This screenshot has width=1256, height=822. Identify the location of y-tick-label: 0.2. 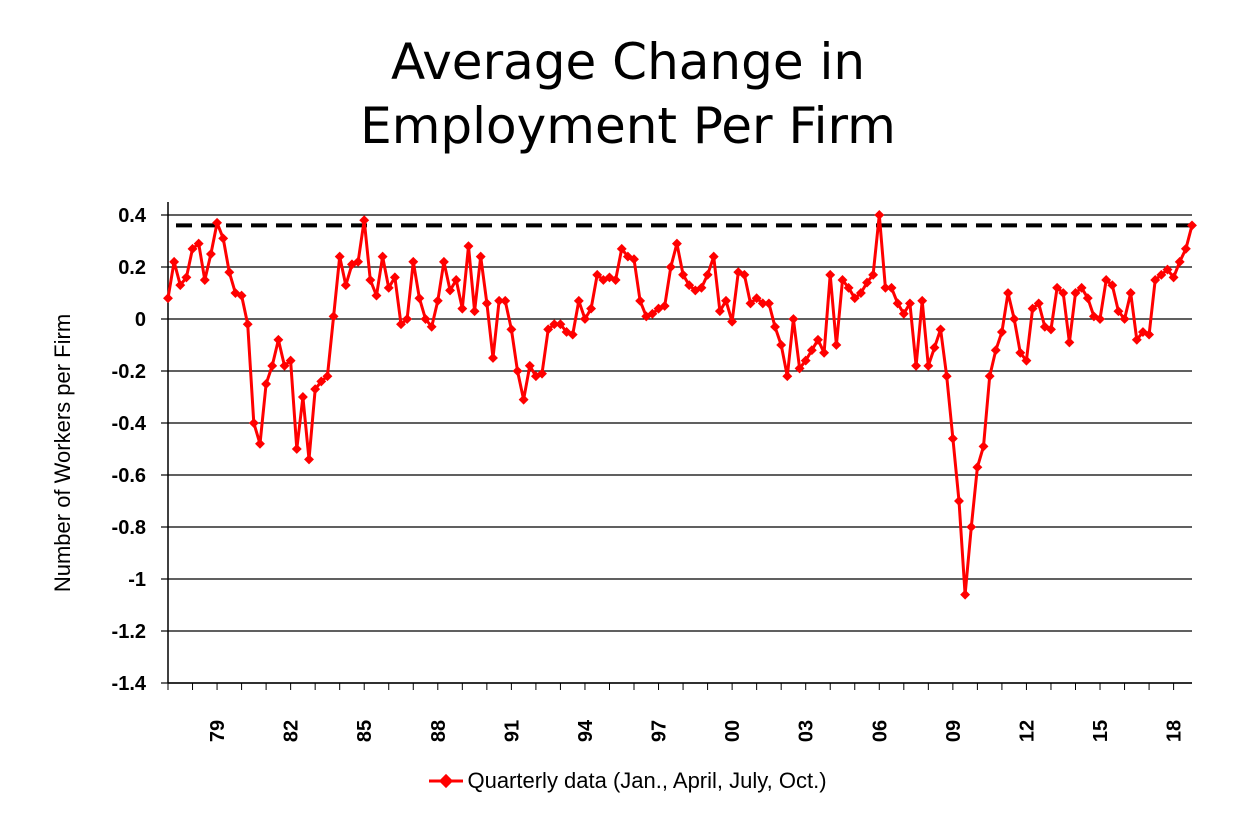
(132, 268).